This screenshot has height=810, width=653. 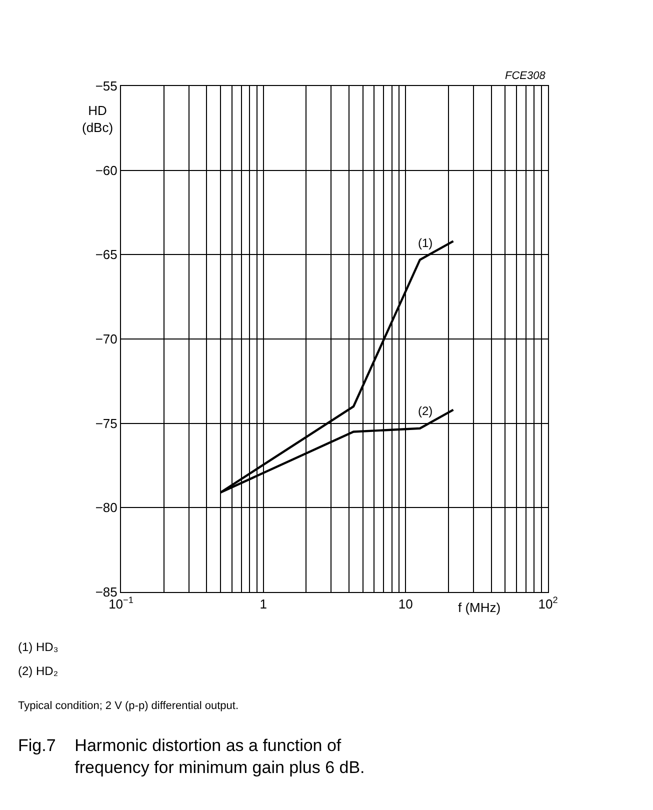 What do you see at coordinates (98, 119) in the screenshot?
I see `y-axis-title: HD (dBc)` at bounding box center [98, 119].